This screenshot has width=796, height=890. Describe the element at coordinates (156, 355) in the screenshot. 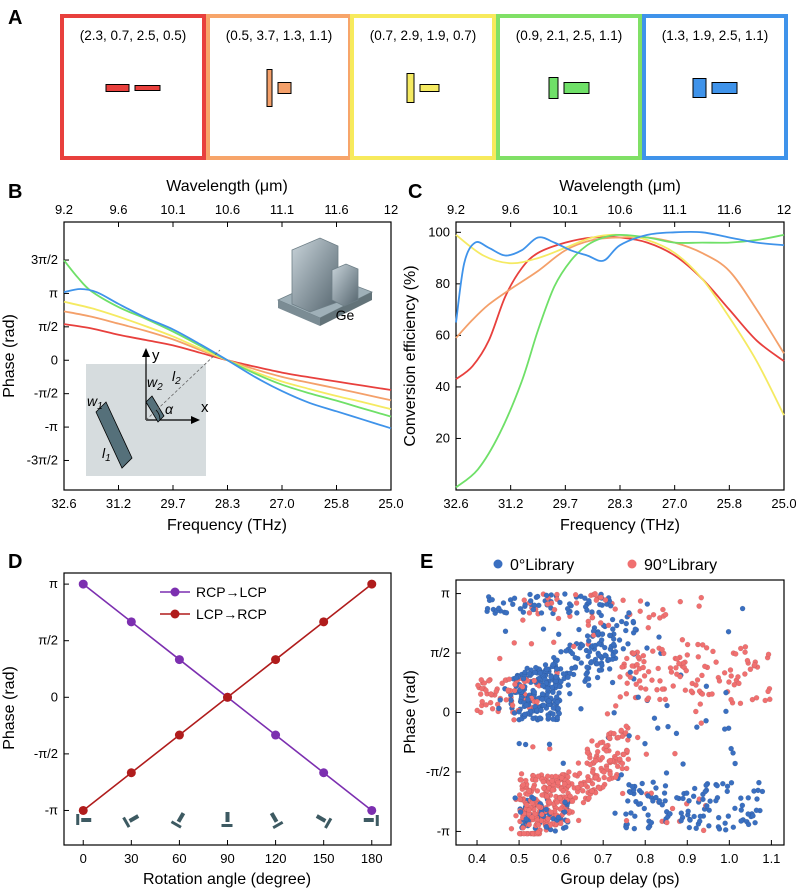

I see `y-axis-symbol: y` at that location.